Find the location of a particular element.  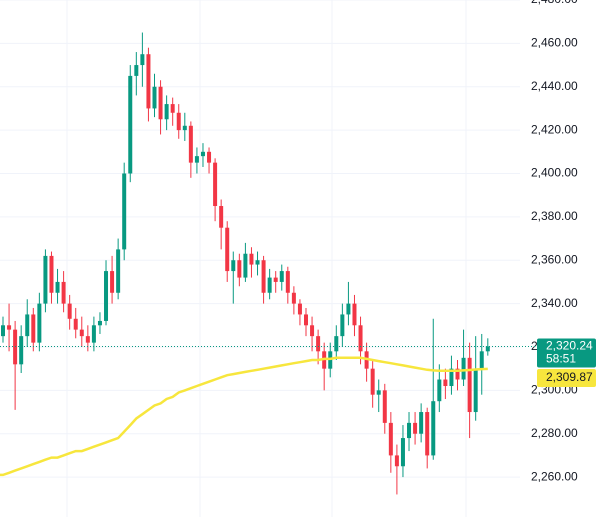

countdown-label: 58:51 is located at coordinates (561, 359).